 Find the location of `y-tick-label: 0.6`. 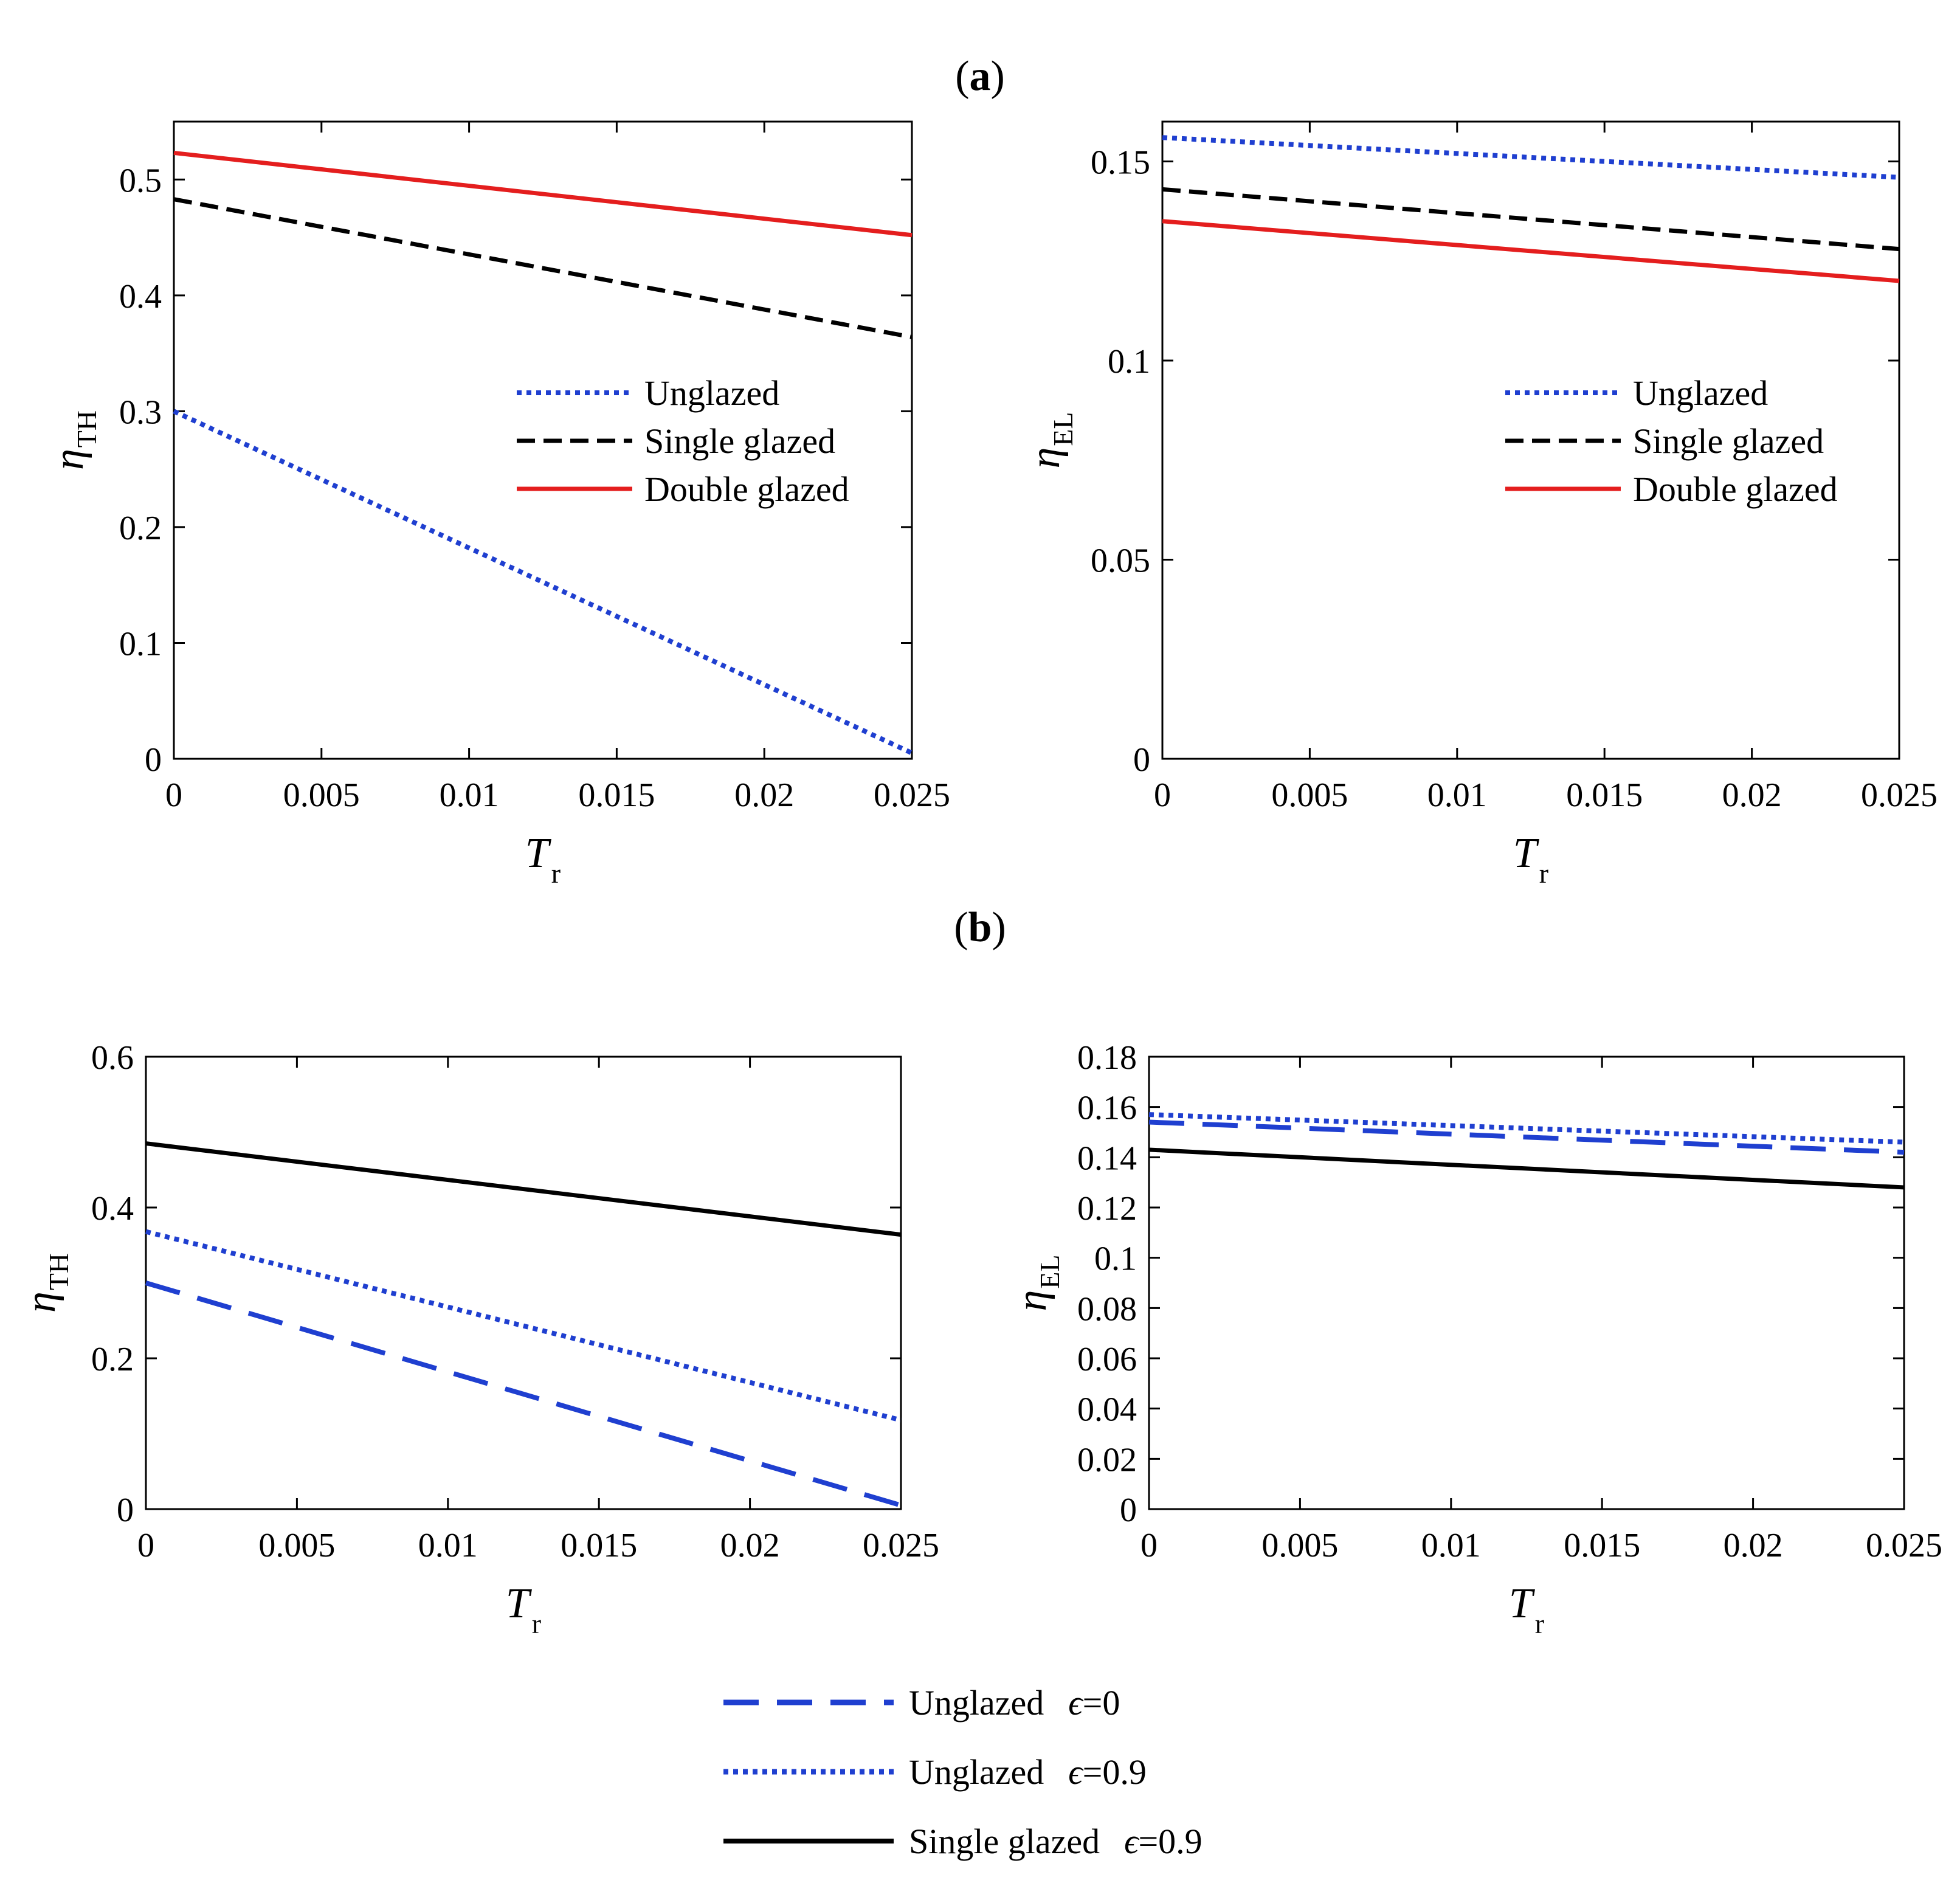

y-tick-label: 0.6 is located at coordinates (112, 1058).